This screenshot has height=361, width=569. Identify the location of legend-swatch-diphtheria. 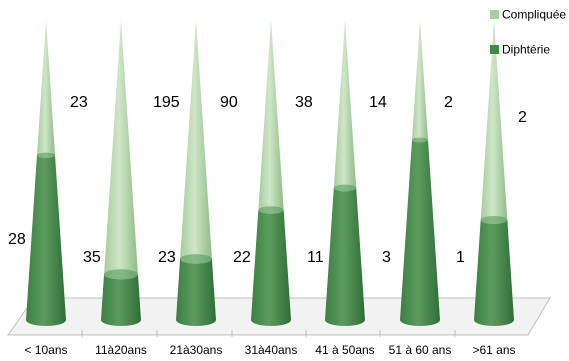
(494, 49).